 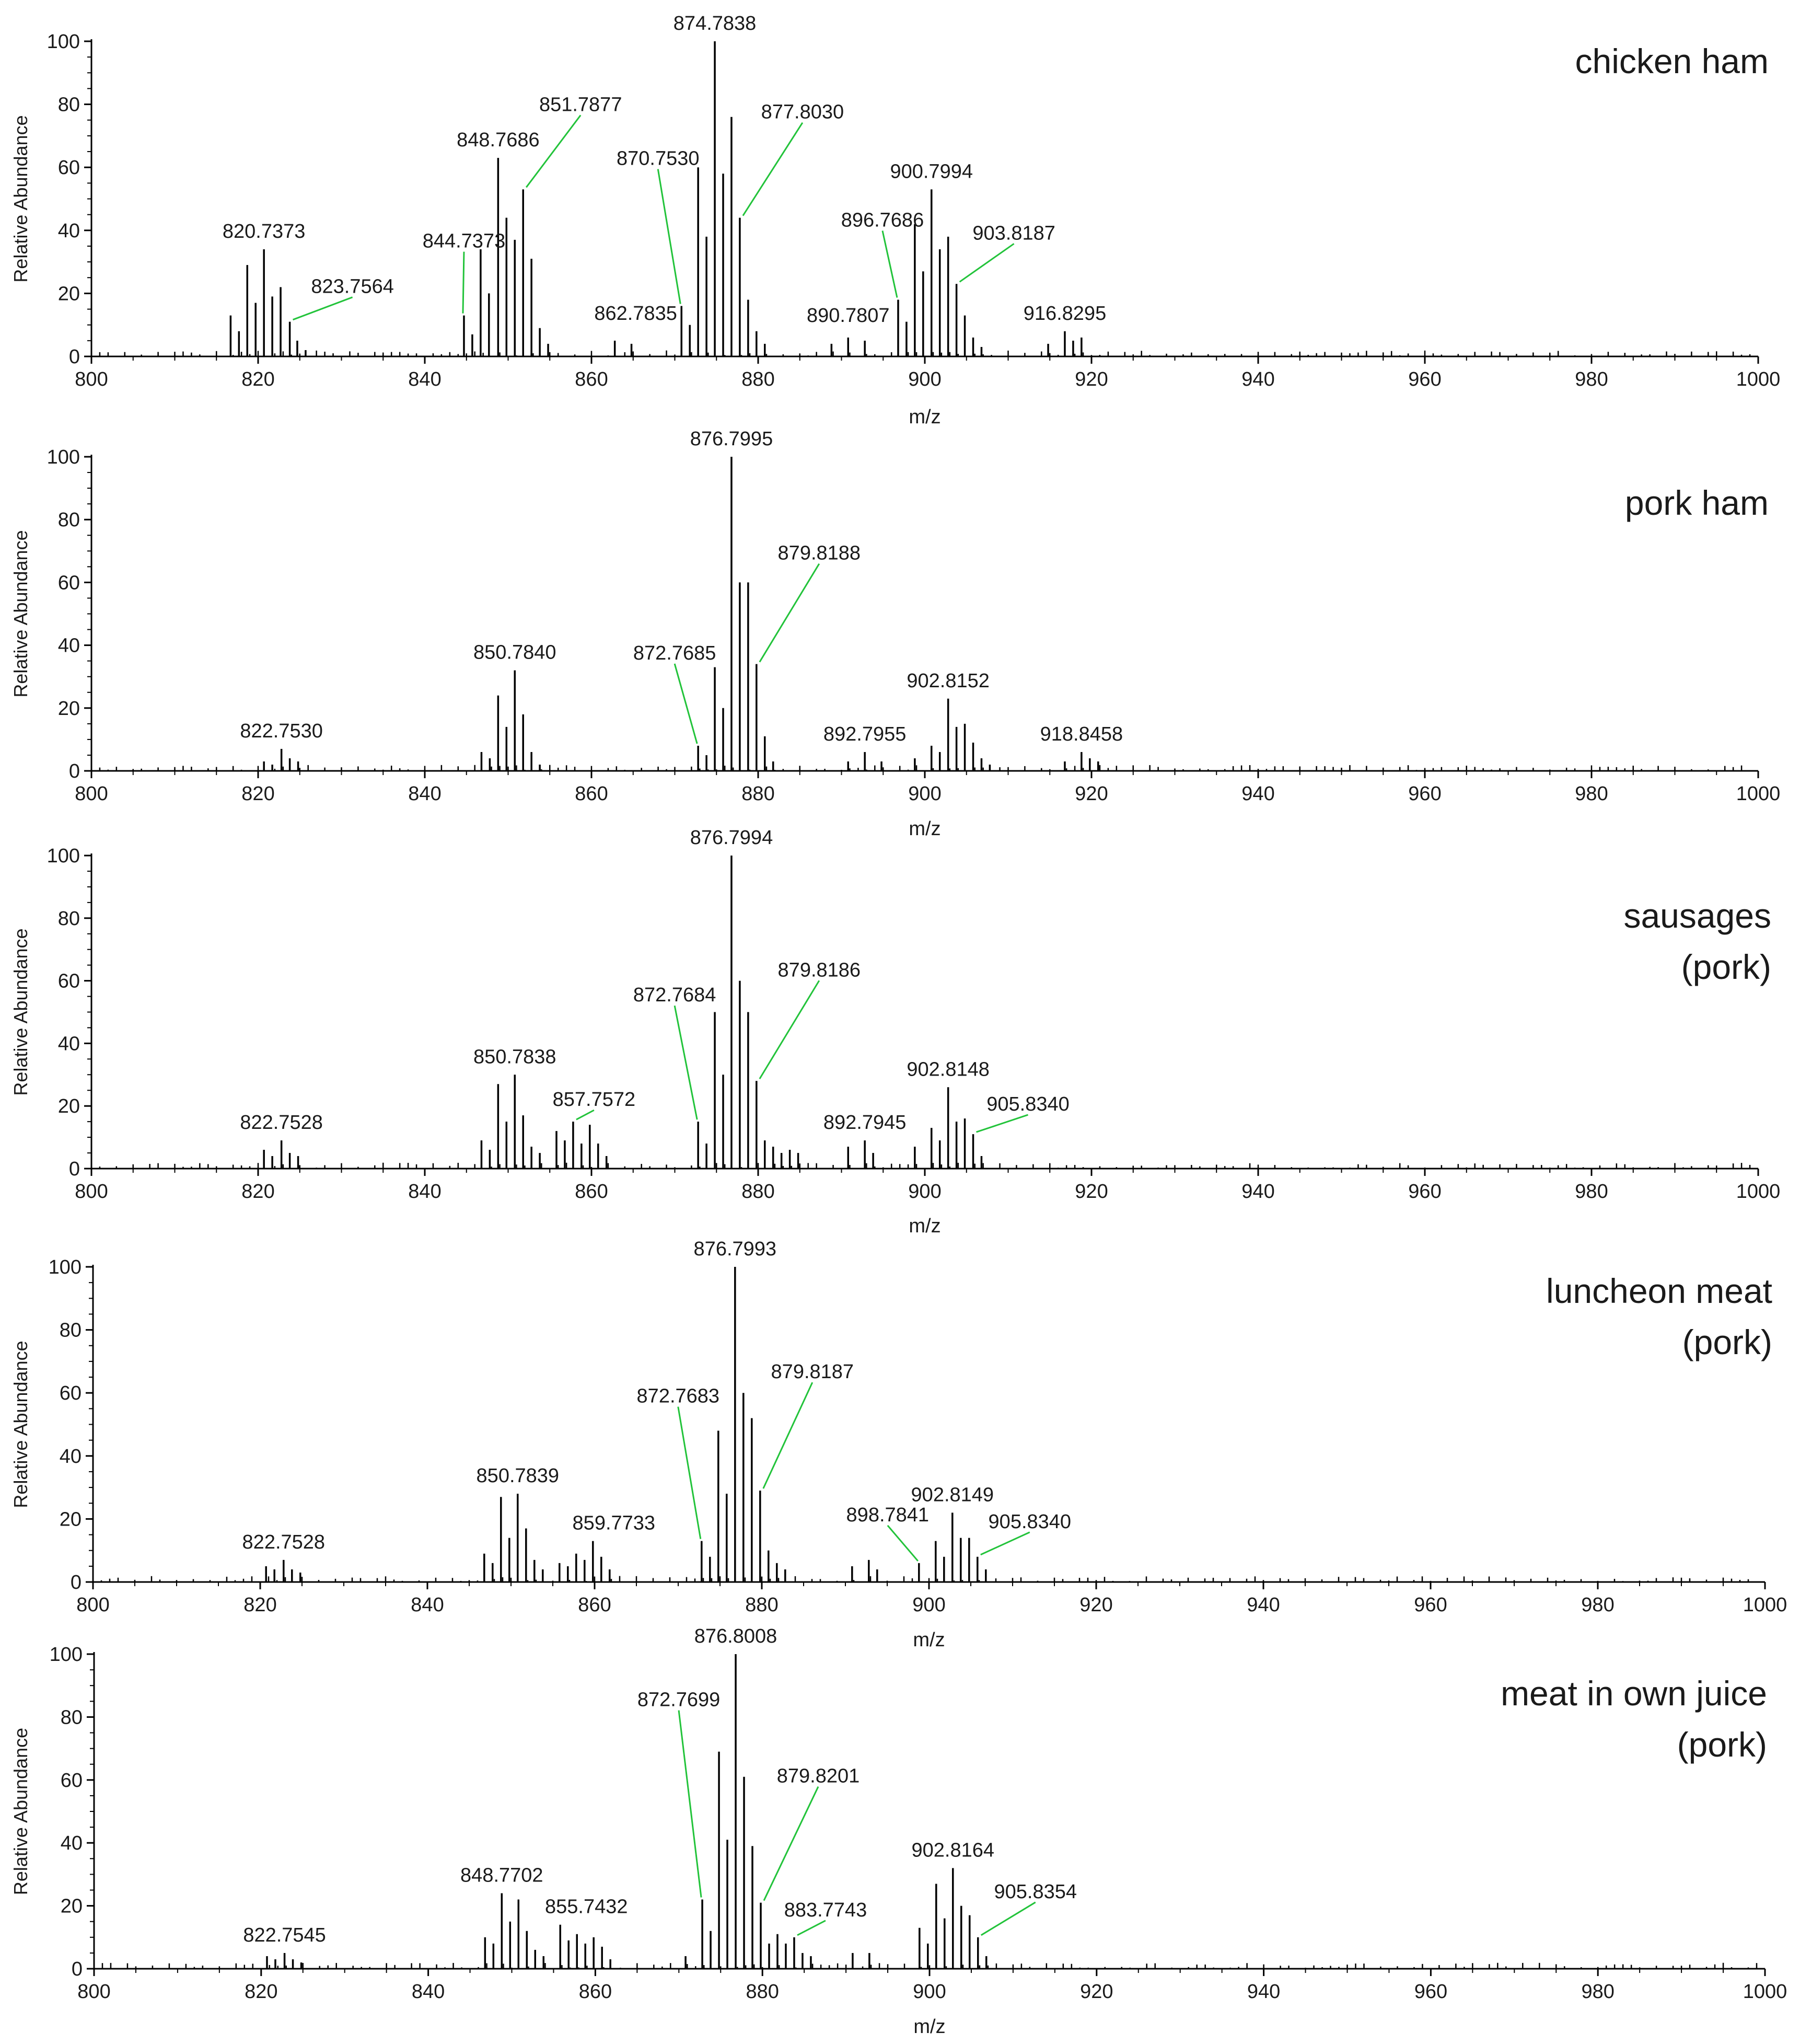 I want to click on peak-label: 848.7686, so click(x=499, y=140).